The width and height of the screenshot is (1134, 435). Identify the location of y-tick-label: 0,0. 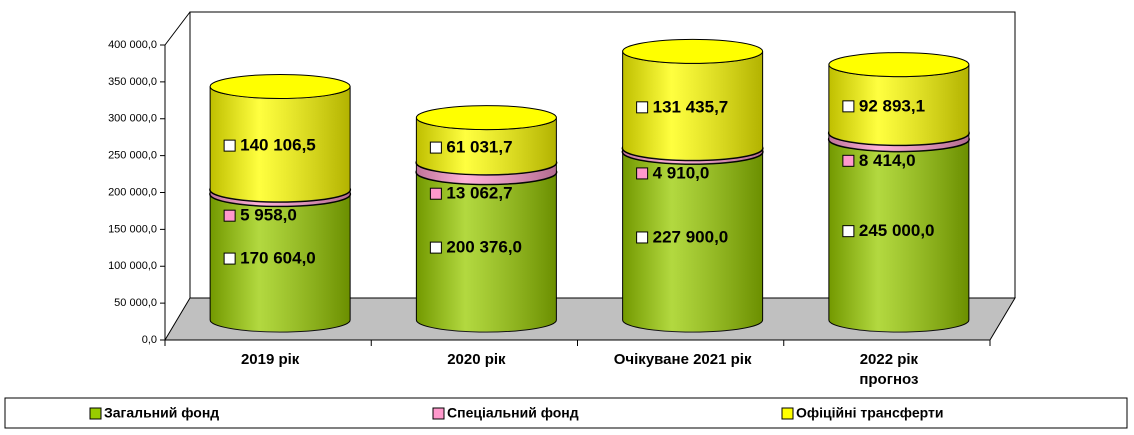
(149, 340).